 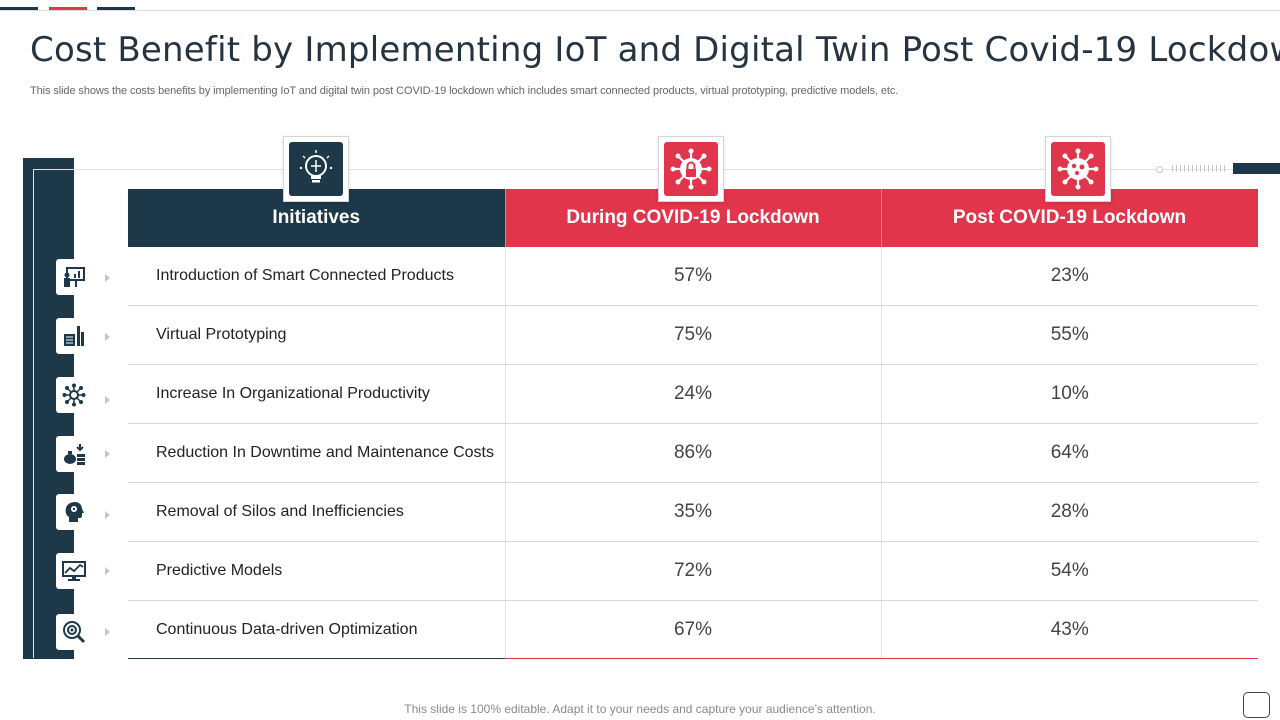 I want to click on initiative-cell: Increase In Organizational Productivity, so click(x=317, y=394).